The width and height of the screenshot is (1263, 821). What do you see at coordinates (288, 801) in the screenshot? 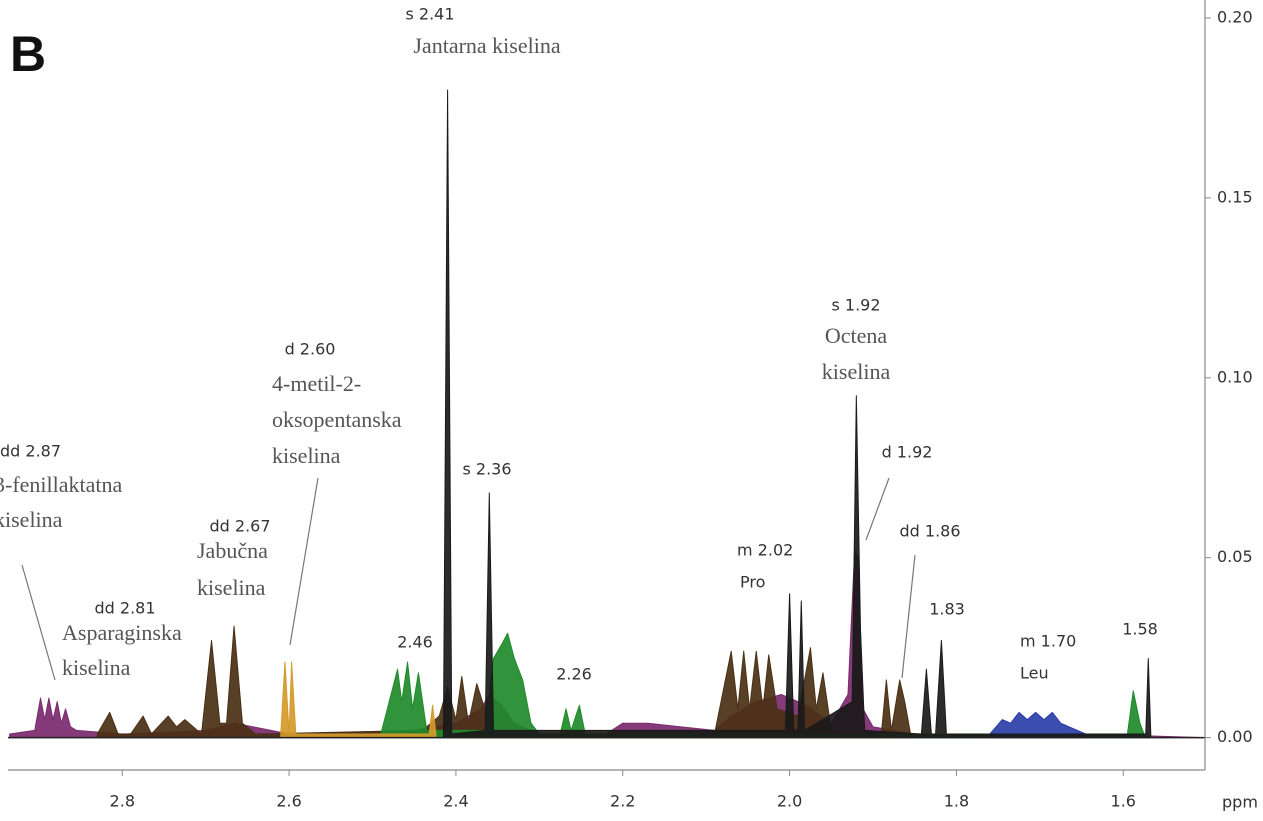
I see `x-tick-label: 2.6` at bounding box center [288, 801].